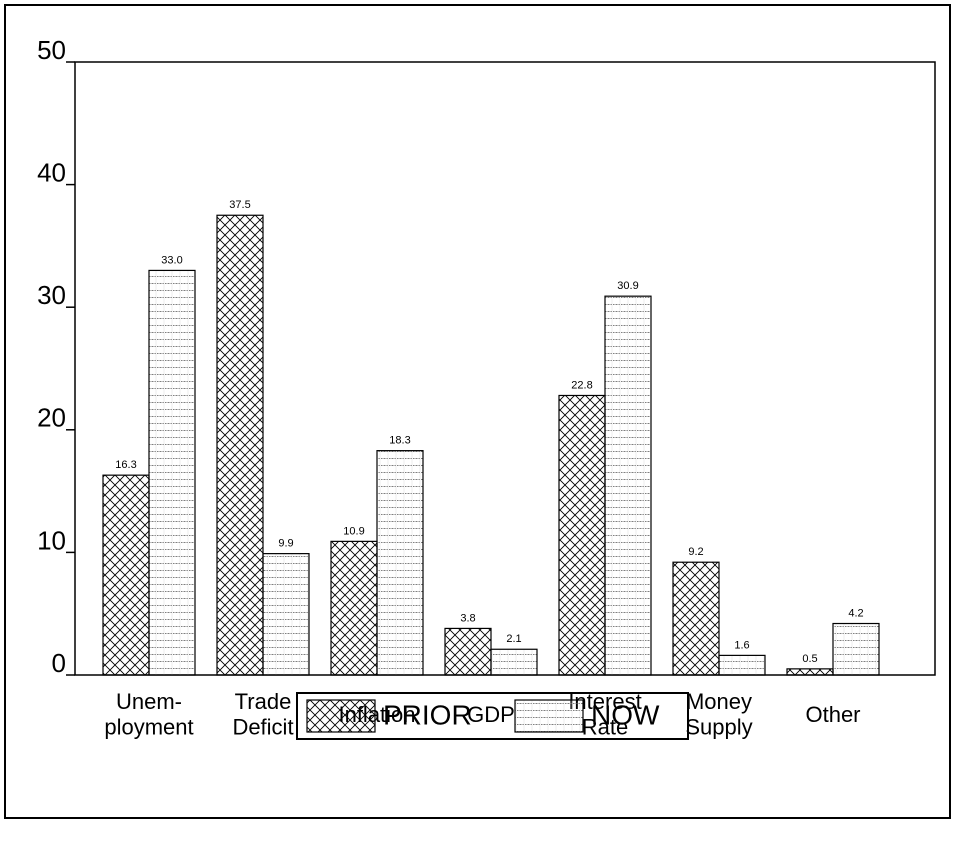  Describe the element at coordinates (51, 50) in the screenshot. I see `y-tick-label: 50` at that location.